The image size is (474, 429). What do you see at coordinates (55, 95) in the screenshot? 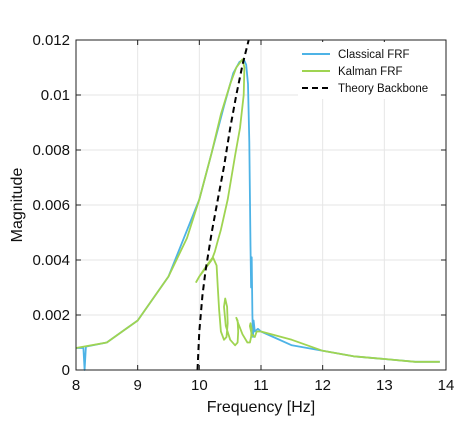
I see `y-tick-label: 0.01` at bounding box center [55, 95].